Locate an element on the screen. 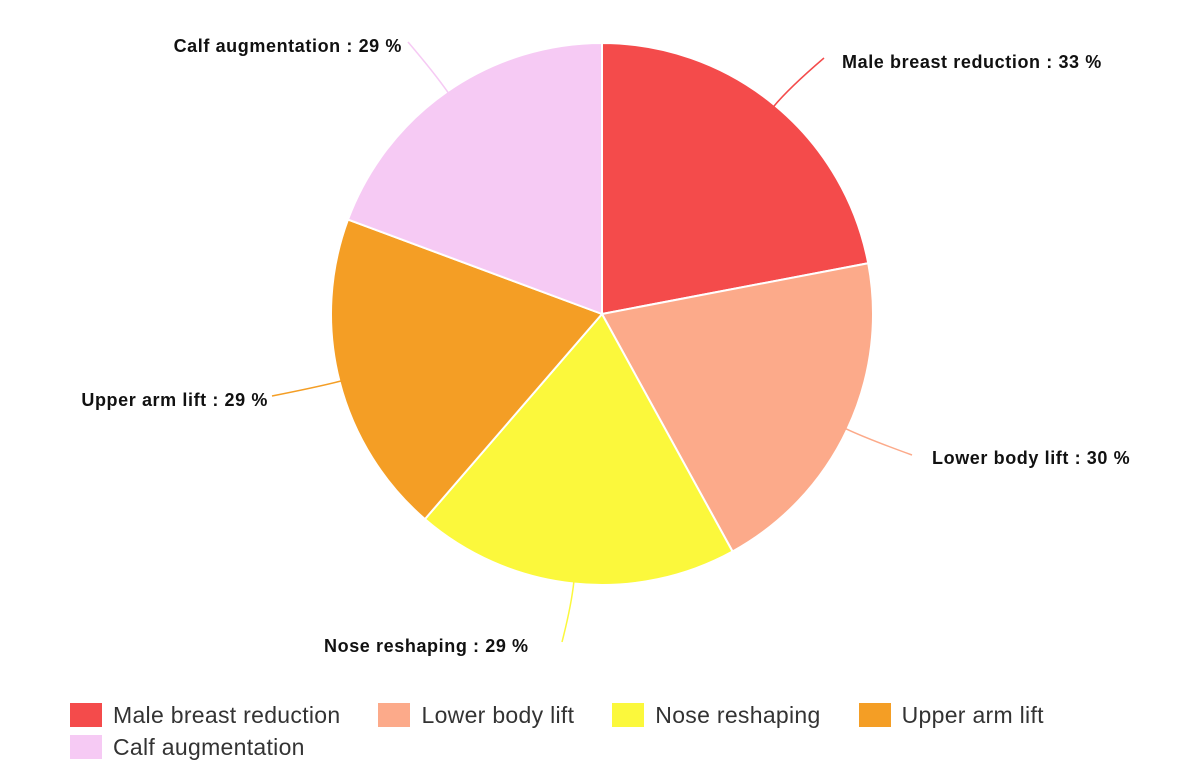 The width and height of the screenshot is (1200, 777). slice-label-upper-arm-lift: Upper arm lift : 29 % is located at coordinates (174, 400).